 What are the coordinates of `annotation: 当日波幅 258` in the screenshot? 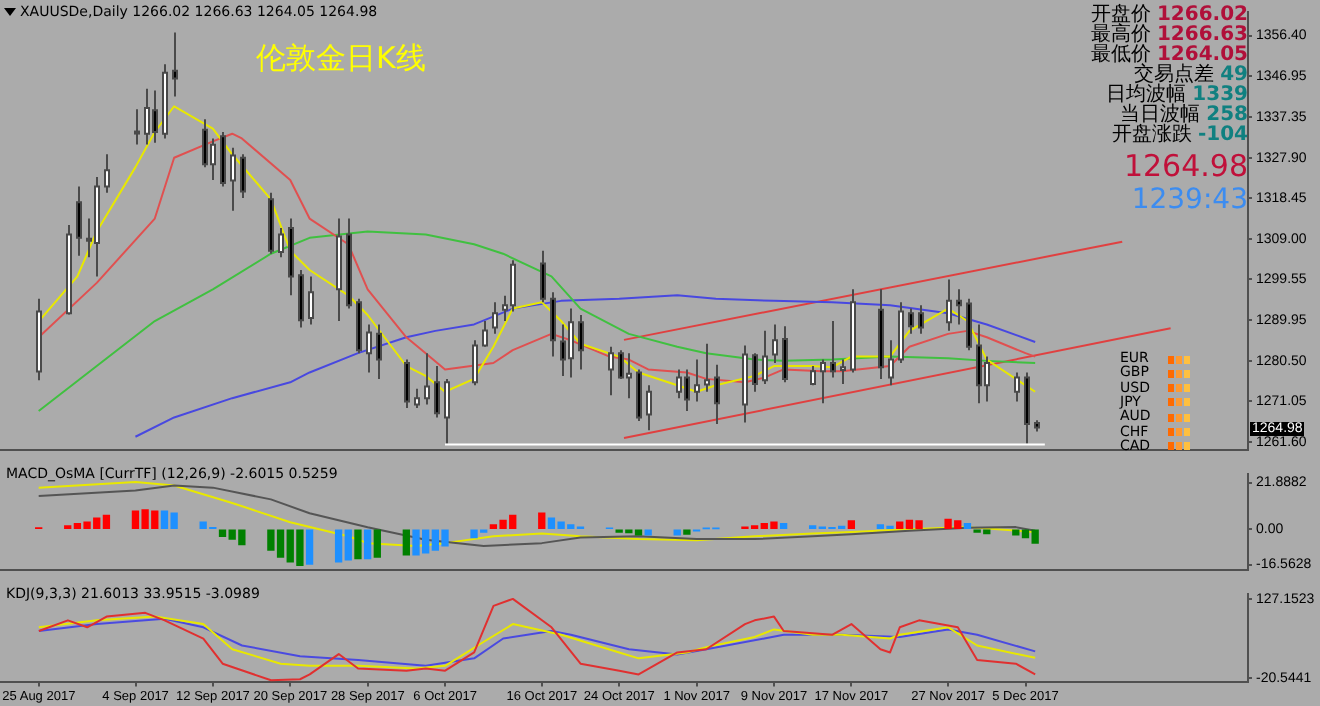 It's located at (1183, 115).